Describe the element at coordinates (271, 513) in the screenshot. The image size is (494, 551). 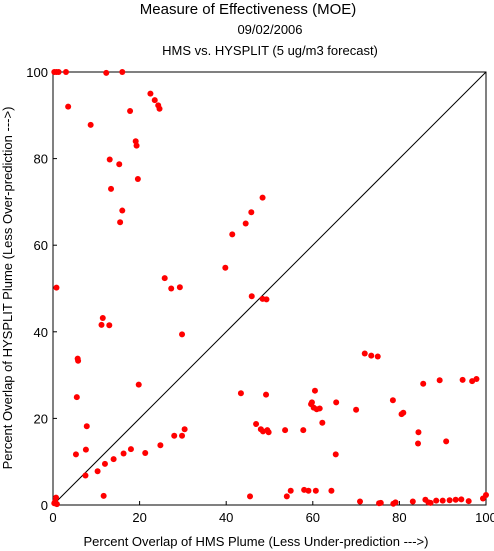
I see `x-axis-ticks: 0 20 40 60 80 100` at that location.